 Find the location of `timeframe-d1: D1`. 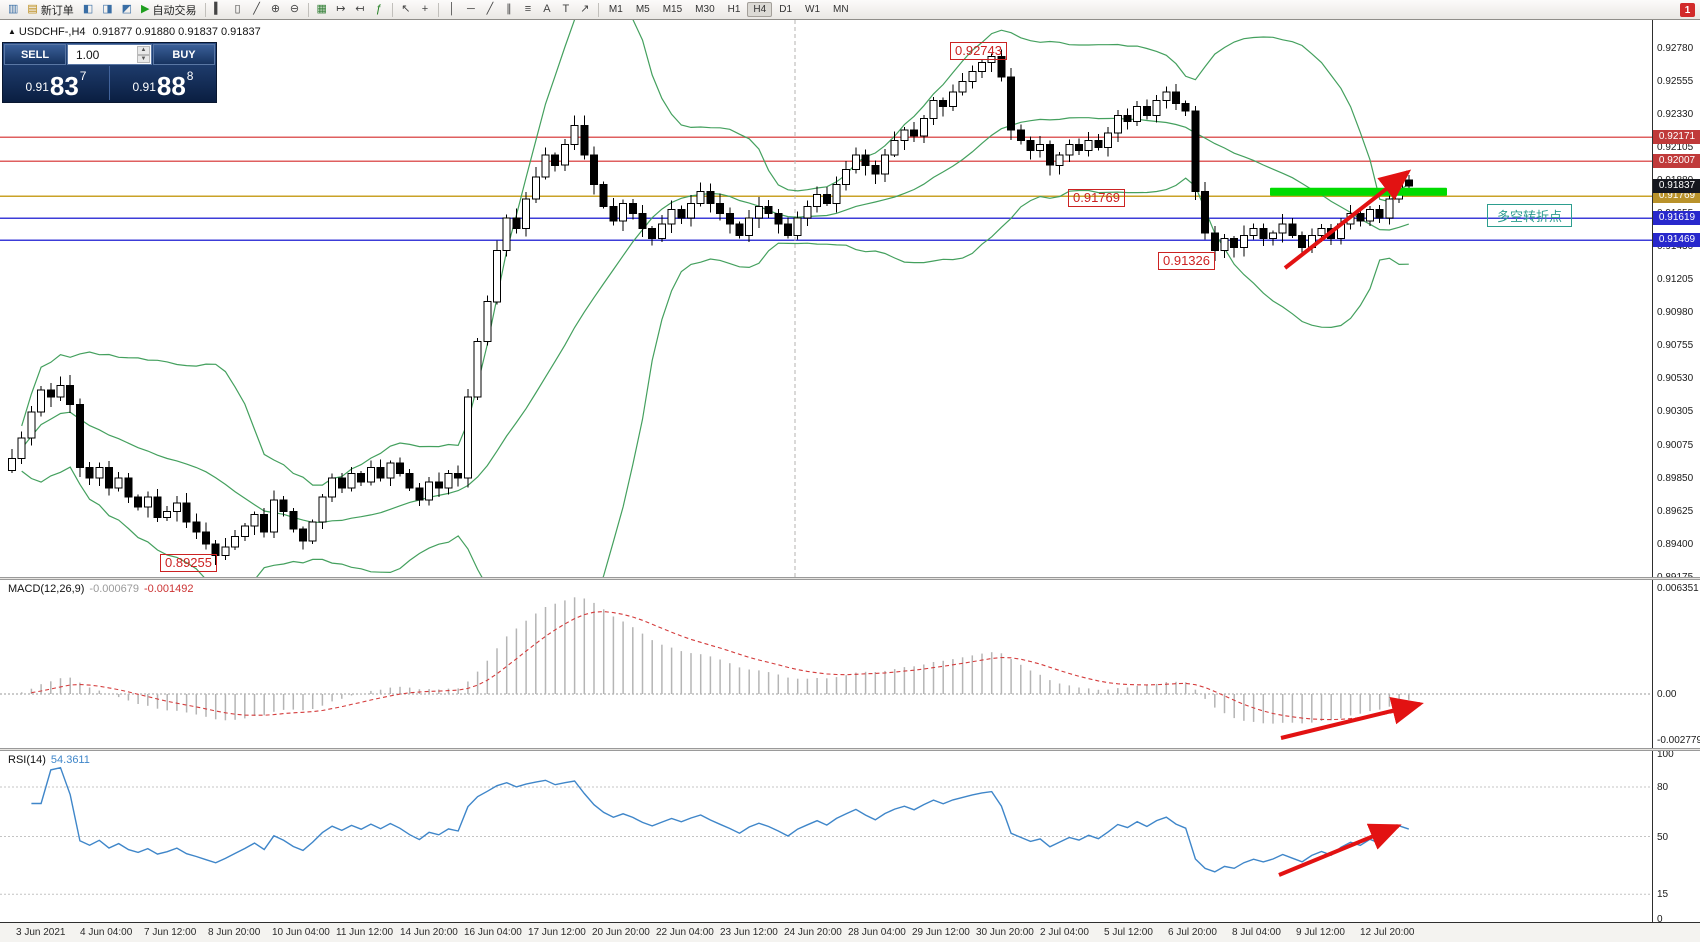

timeframe-d1: D1 is located at coordinates (786, 9).